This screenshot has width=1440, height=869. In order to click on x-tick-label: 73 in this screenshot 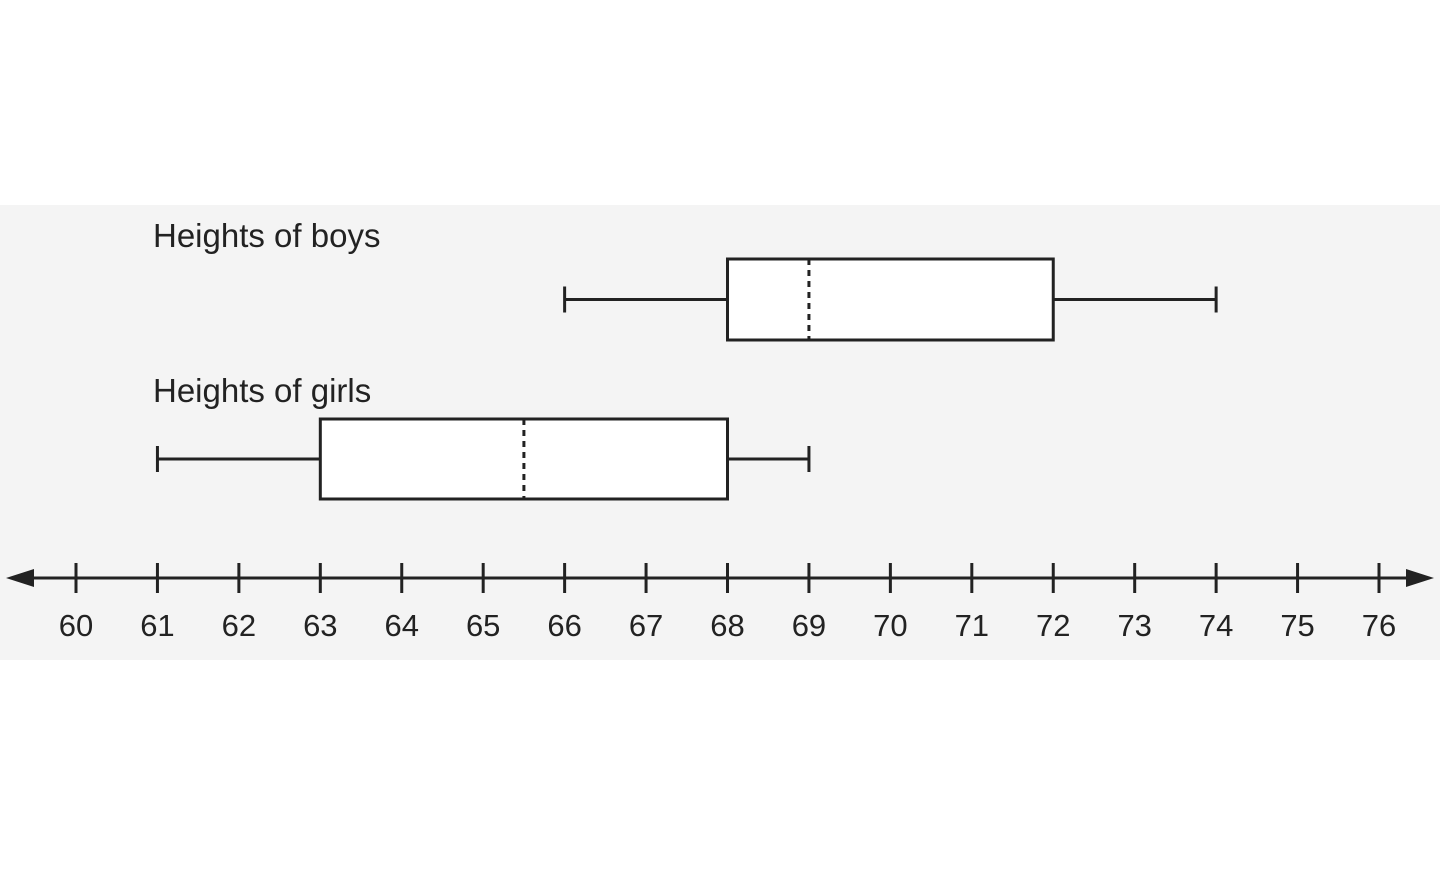, I will do `click(1134, 625)`.